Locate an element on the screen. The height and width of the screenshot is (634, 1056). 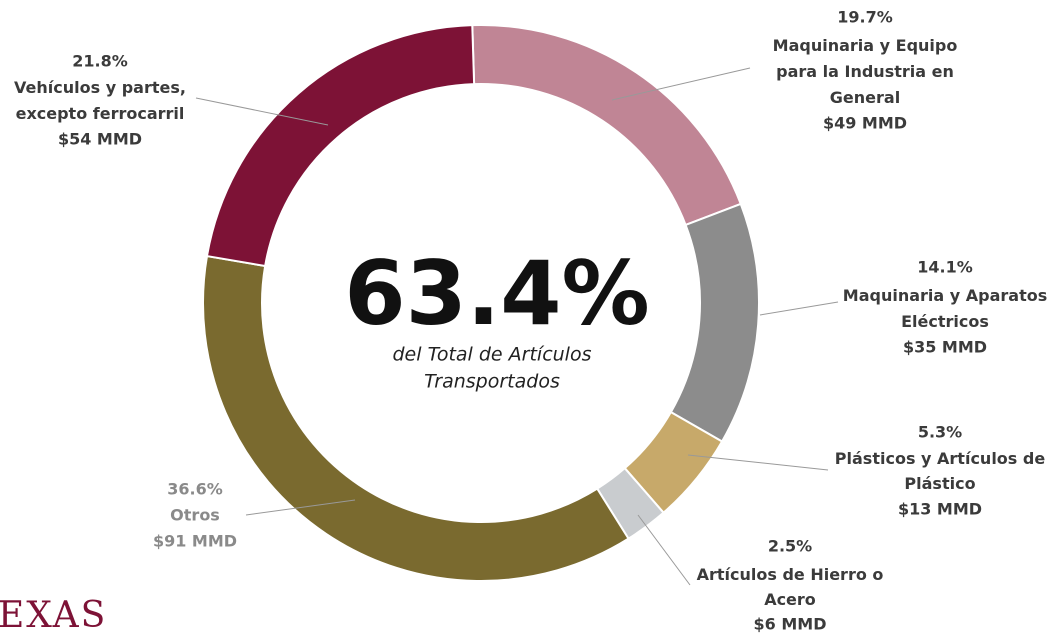
amount-label: $54 MMD is located at coordinates (100, 139).